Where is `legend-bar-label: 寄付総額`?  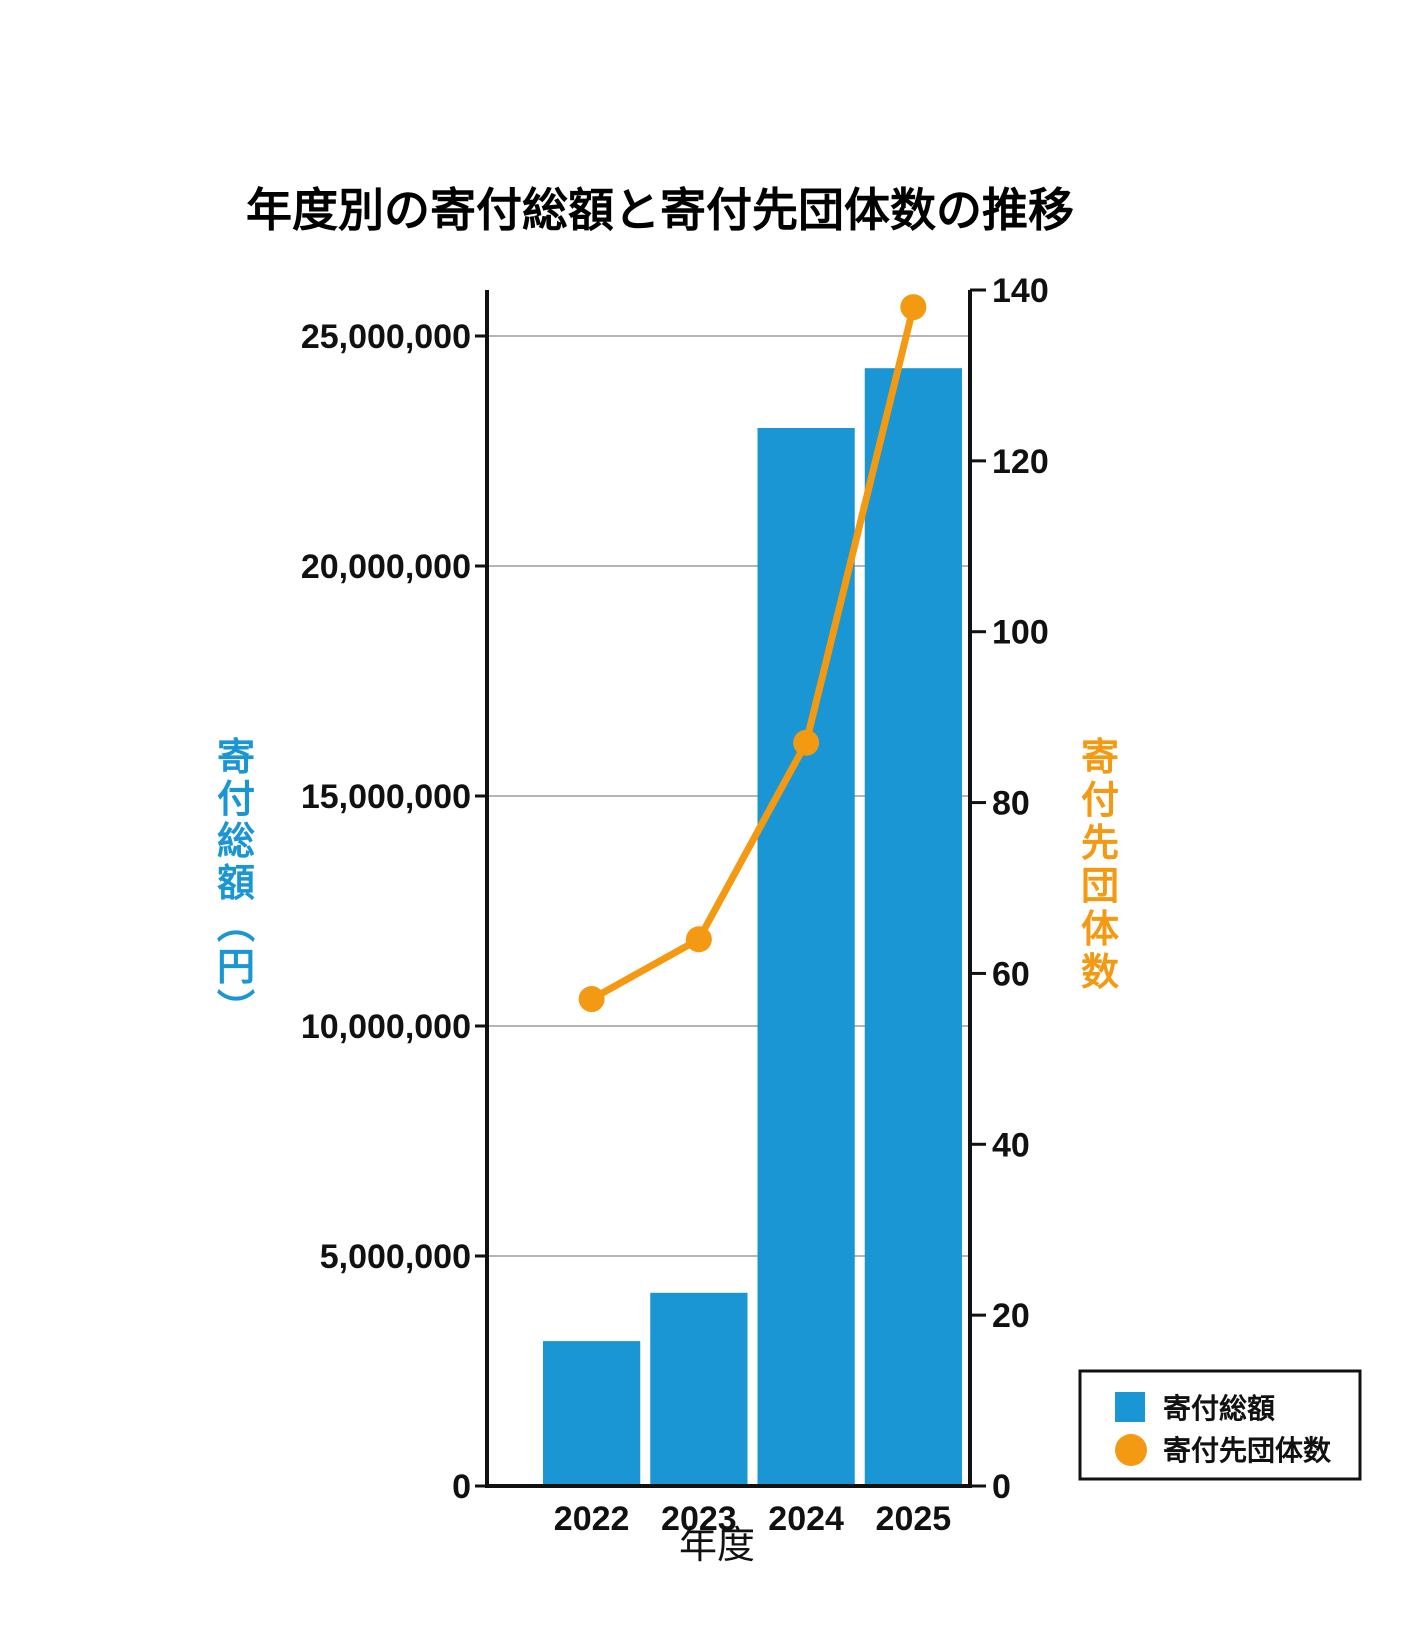
legend-bar-label: 寄付総額 is located at coordinates (1219, 1408).